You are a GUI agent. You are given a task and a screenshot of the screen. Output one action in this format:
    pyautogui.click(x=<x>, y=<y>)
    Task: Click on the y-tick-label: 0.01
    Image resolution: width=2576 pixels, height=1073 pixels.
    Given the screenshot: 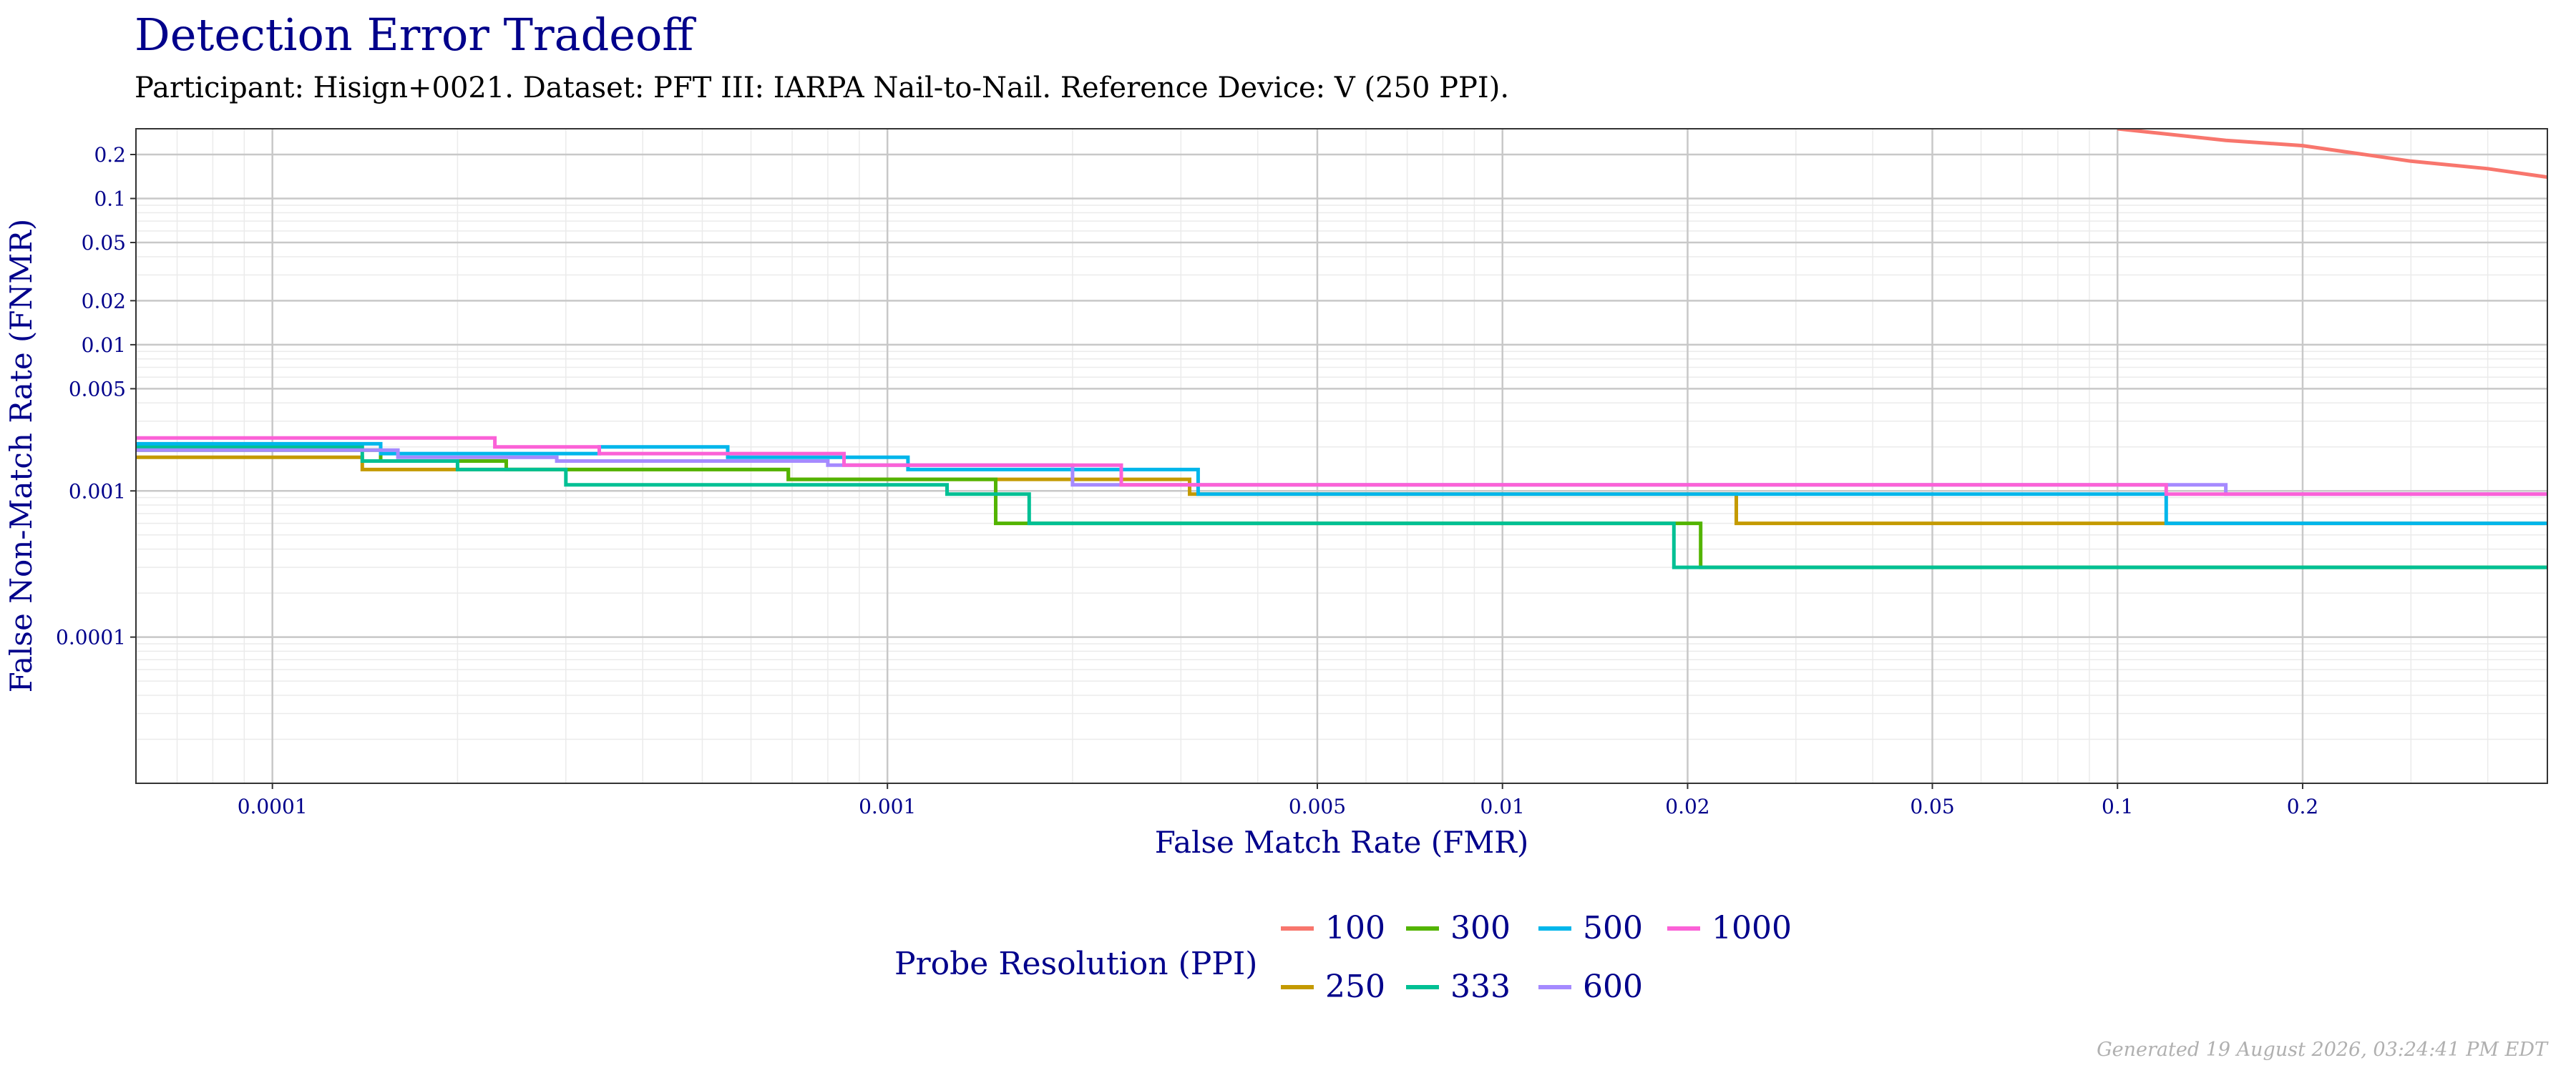 What is the action you would take?
    pyautogui.click(x=104, y=345)
    